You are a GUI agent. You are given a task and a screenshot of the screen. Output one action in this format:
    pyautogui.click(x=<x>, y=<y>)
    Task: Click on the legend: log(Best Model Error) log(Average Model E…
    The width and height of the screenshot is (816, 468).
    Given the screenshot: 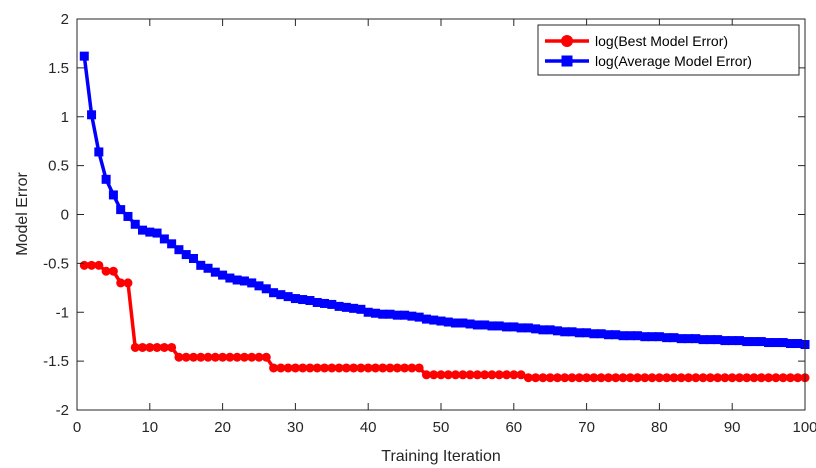 What is the action you would take?
    pyautogui.click(x=668, y=50)
    